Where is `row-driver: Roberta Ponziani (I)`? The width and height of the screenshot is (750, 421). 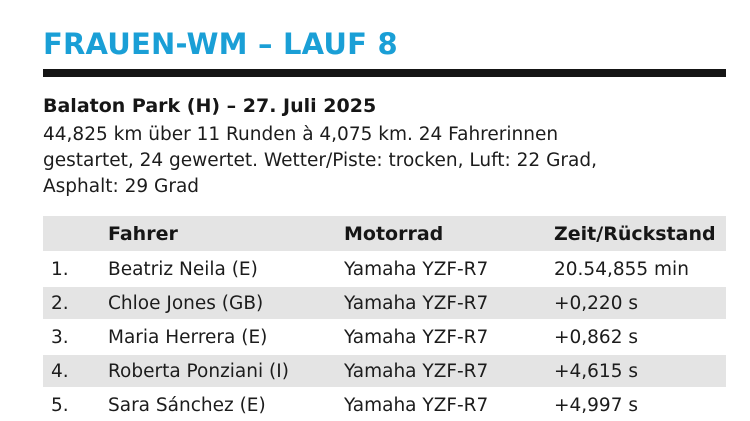 row-driver: Roberta Ponziani (I) is located at coordinates (198, 371).